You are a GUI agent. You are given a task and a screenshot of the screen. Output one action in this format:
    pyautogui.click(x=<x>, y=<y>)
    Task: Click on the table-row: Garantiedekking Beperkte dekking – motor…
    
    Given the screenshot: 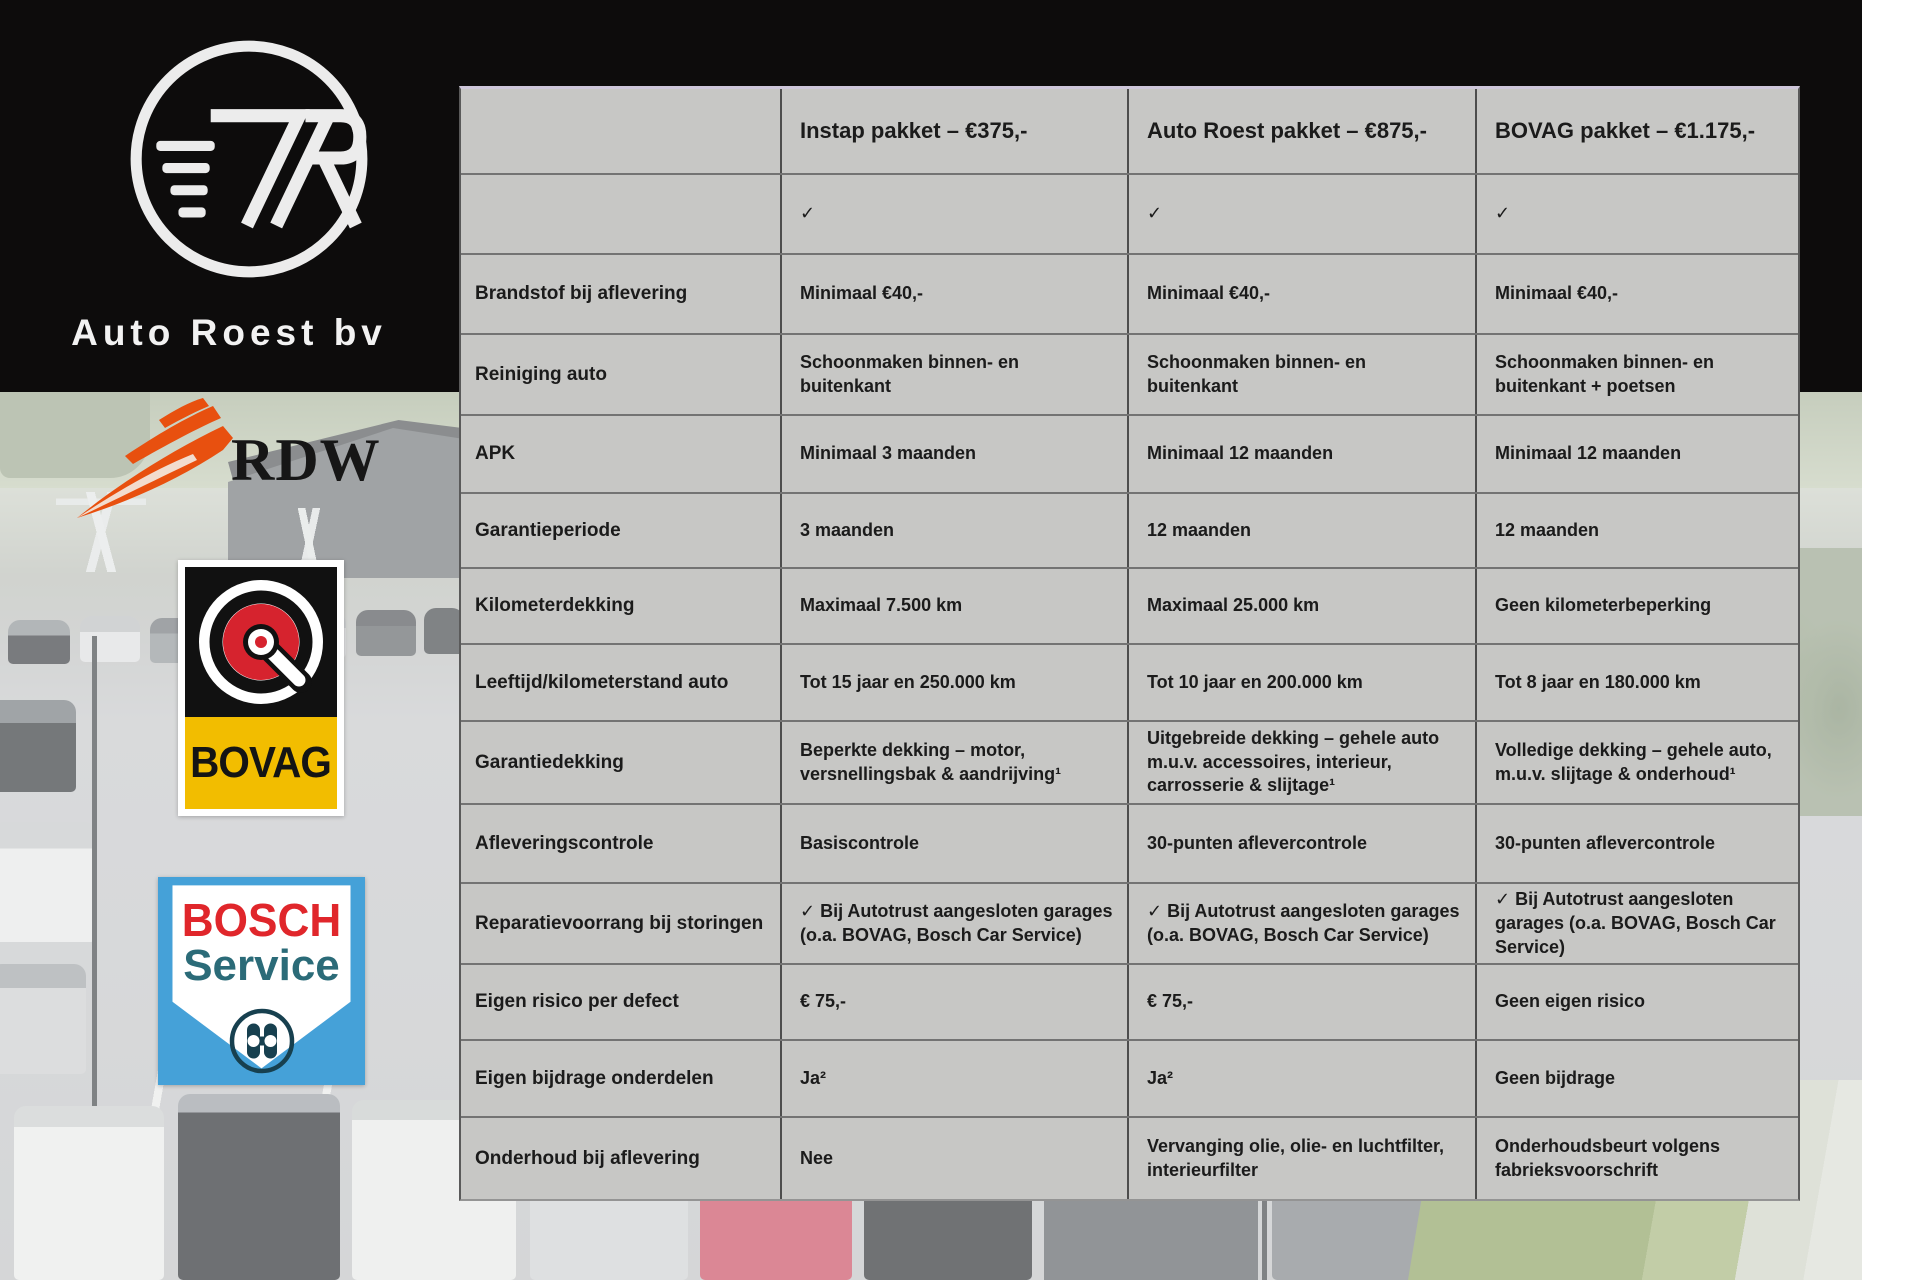 What is the action you would take?
    pyautogui.click(x=1129, y=761)
    